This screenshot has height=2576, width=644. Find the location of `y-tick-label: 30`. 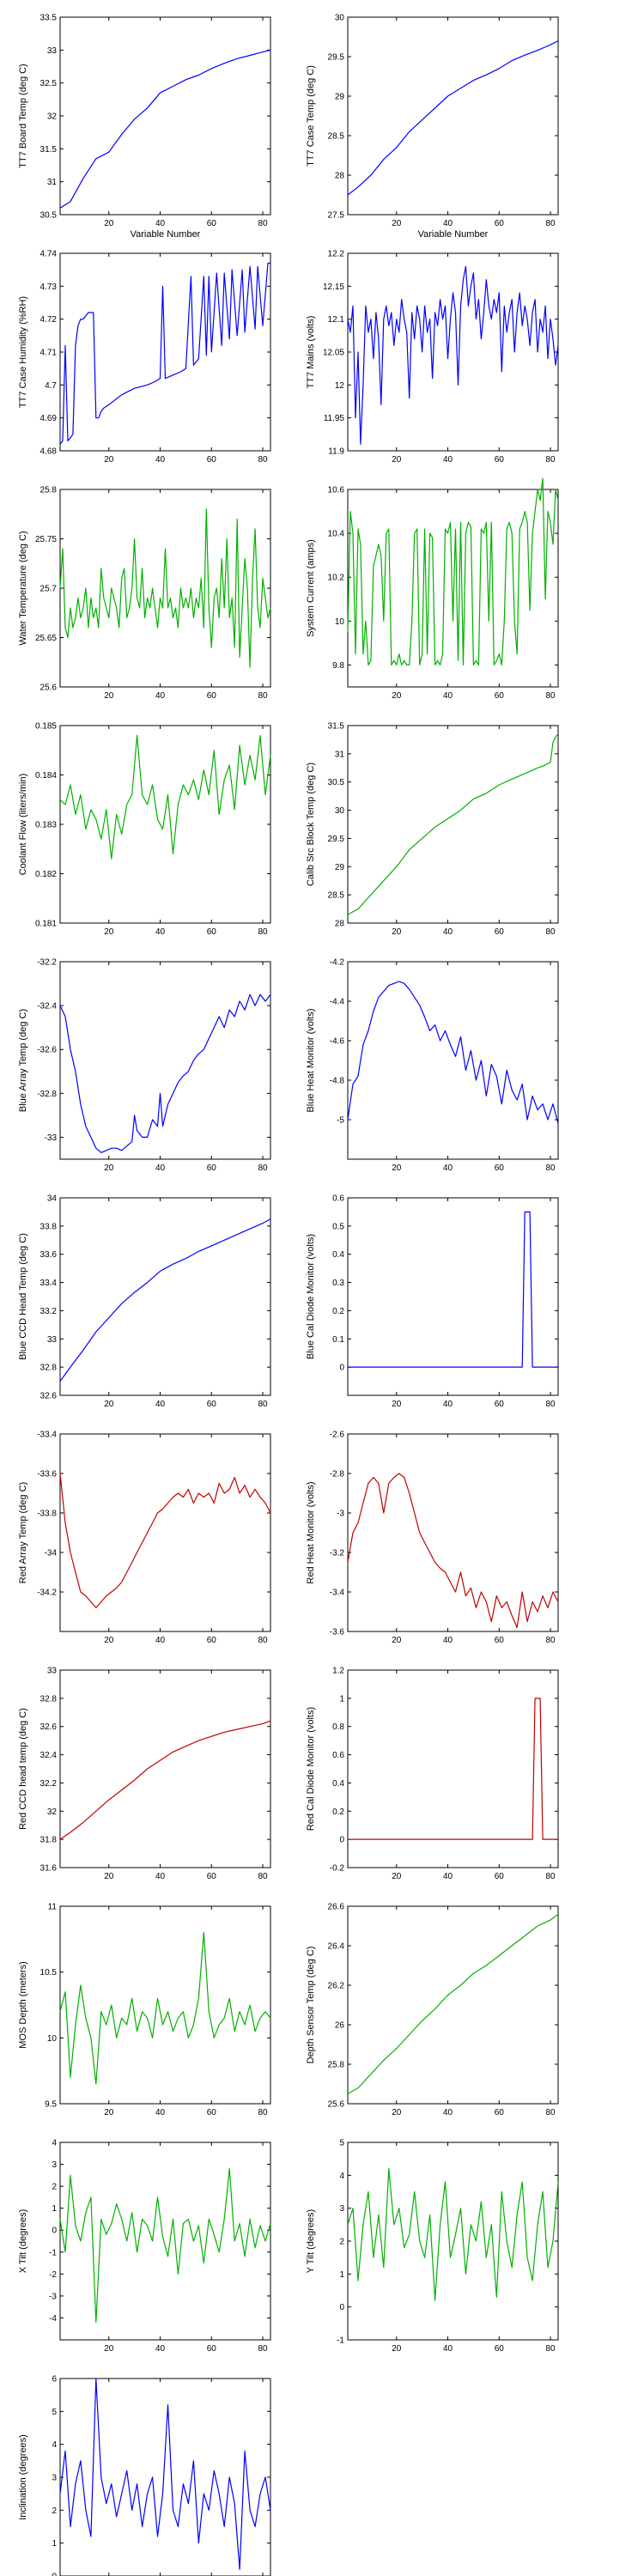

y-tick-label: 30 is located at coordinates (340, 18).